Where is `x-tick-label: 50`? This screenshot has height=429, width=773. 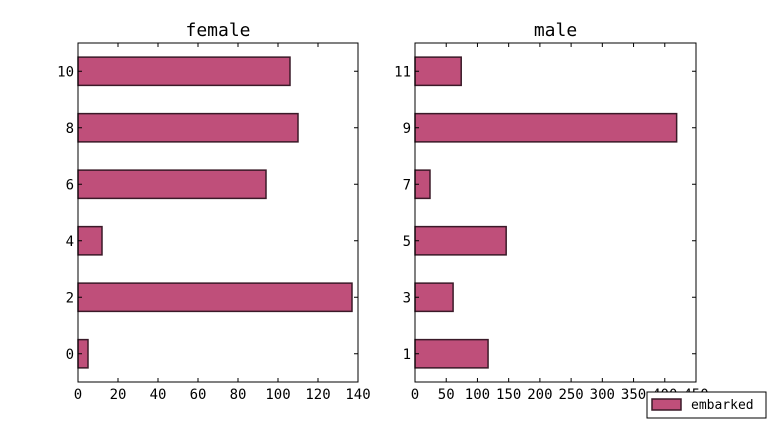
x-tick-label: 50 is located at coordinates (446, 395).